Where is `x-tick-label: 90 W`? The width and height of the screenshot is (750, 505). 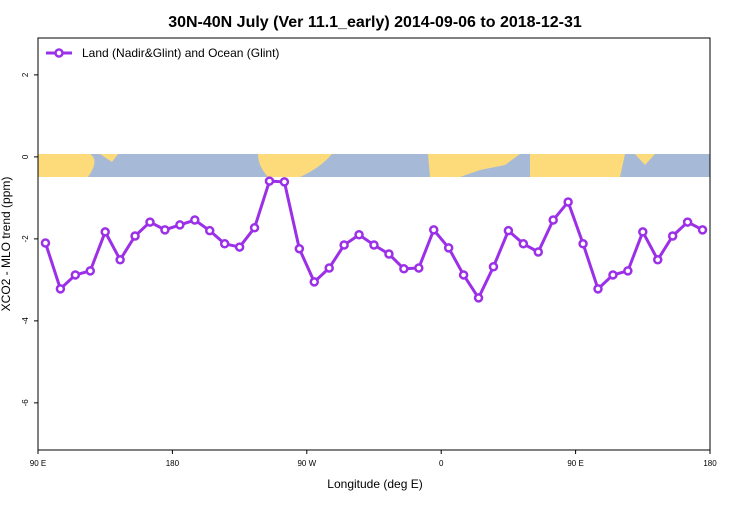
x-tick-label: 90 W is located at coordinates (306, 463).